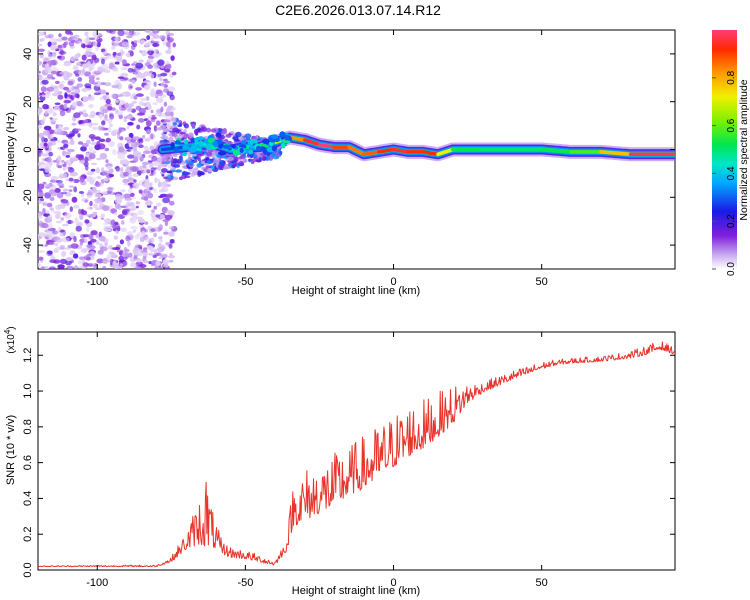  What do you see at coordinates (542, 583) in the screenshot?
I see `x-tick-label: 50` at bounding box center [542, 583].